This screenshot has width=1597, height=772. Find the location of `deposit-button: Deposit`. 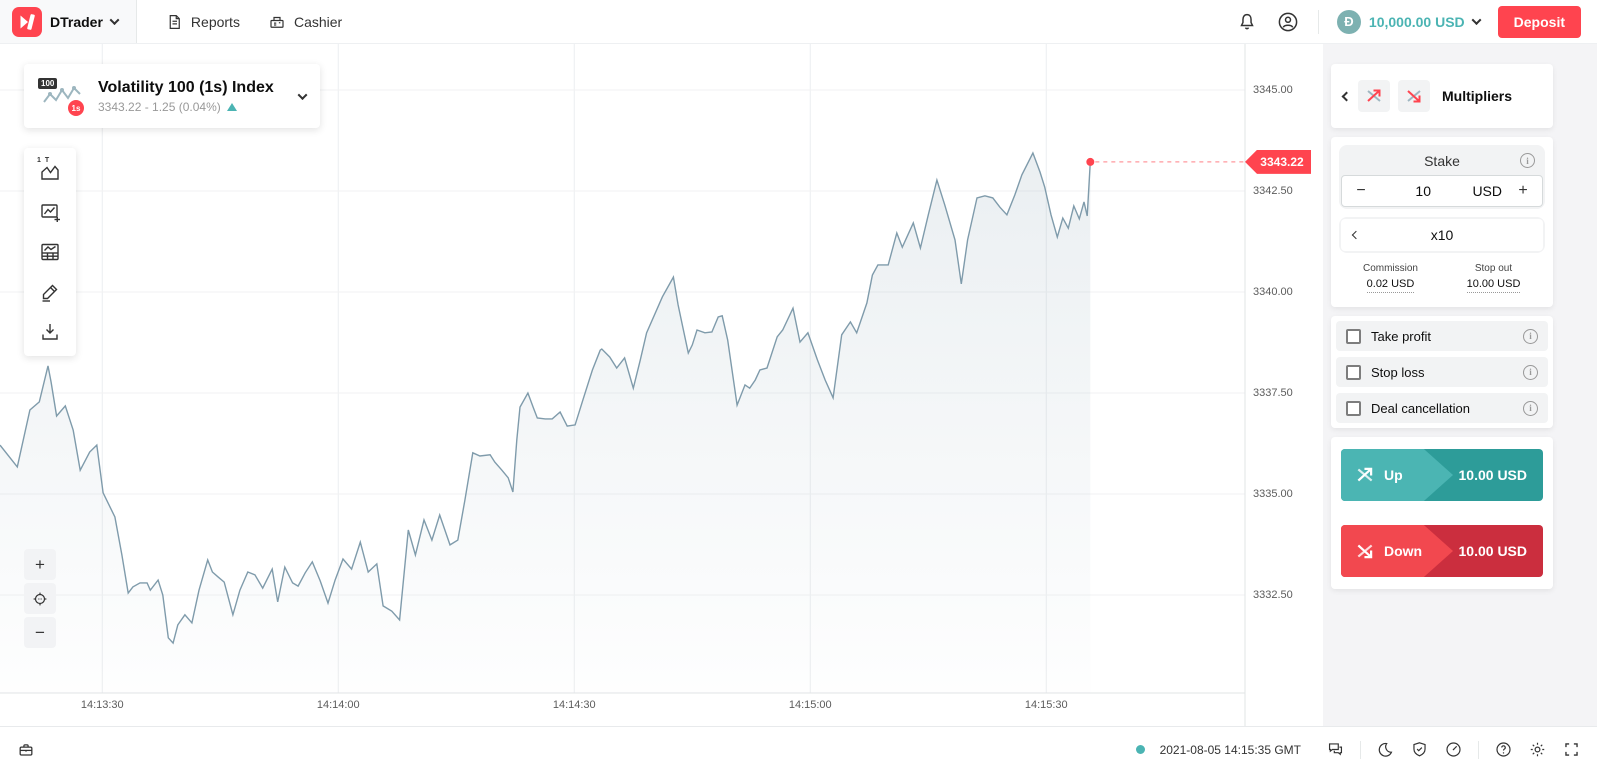

deposit-button: Deposit is located at coordinates (1539, 21).